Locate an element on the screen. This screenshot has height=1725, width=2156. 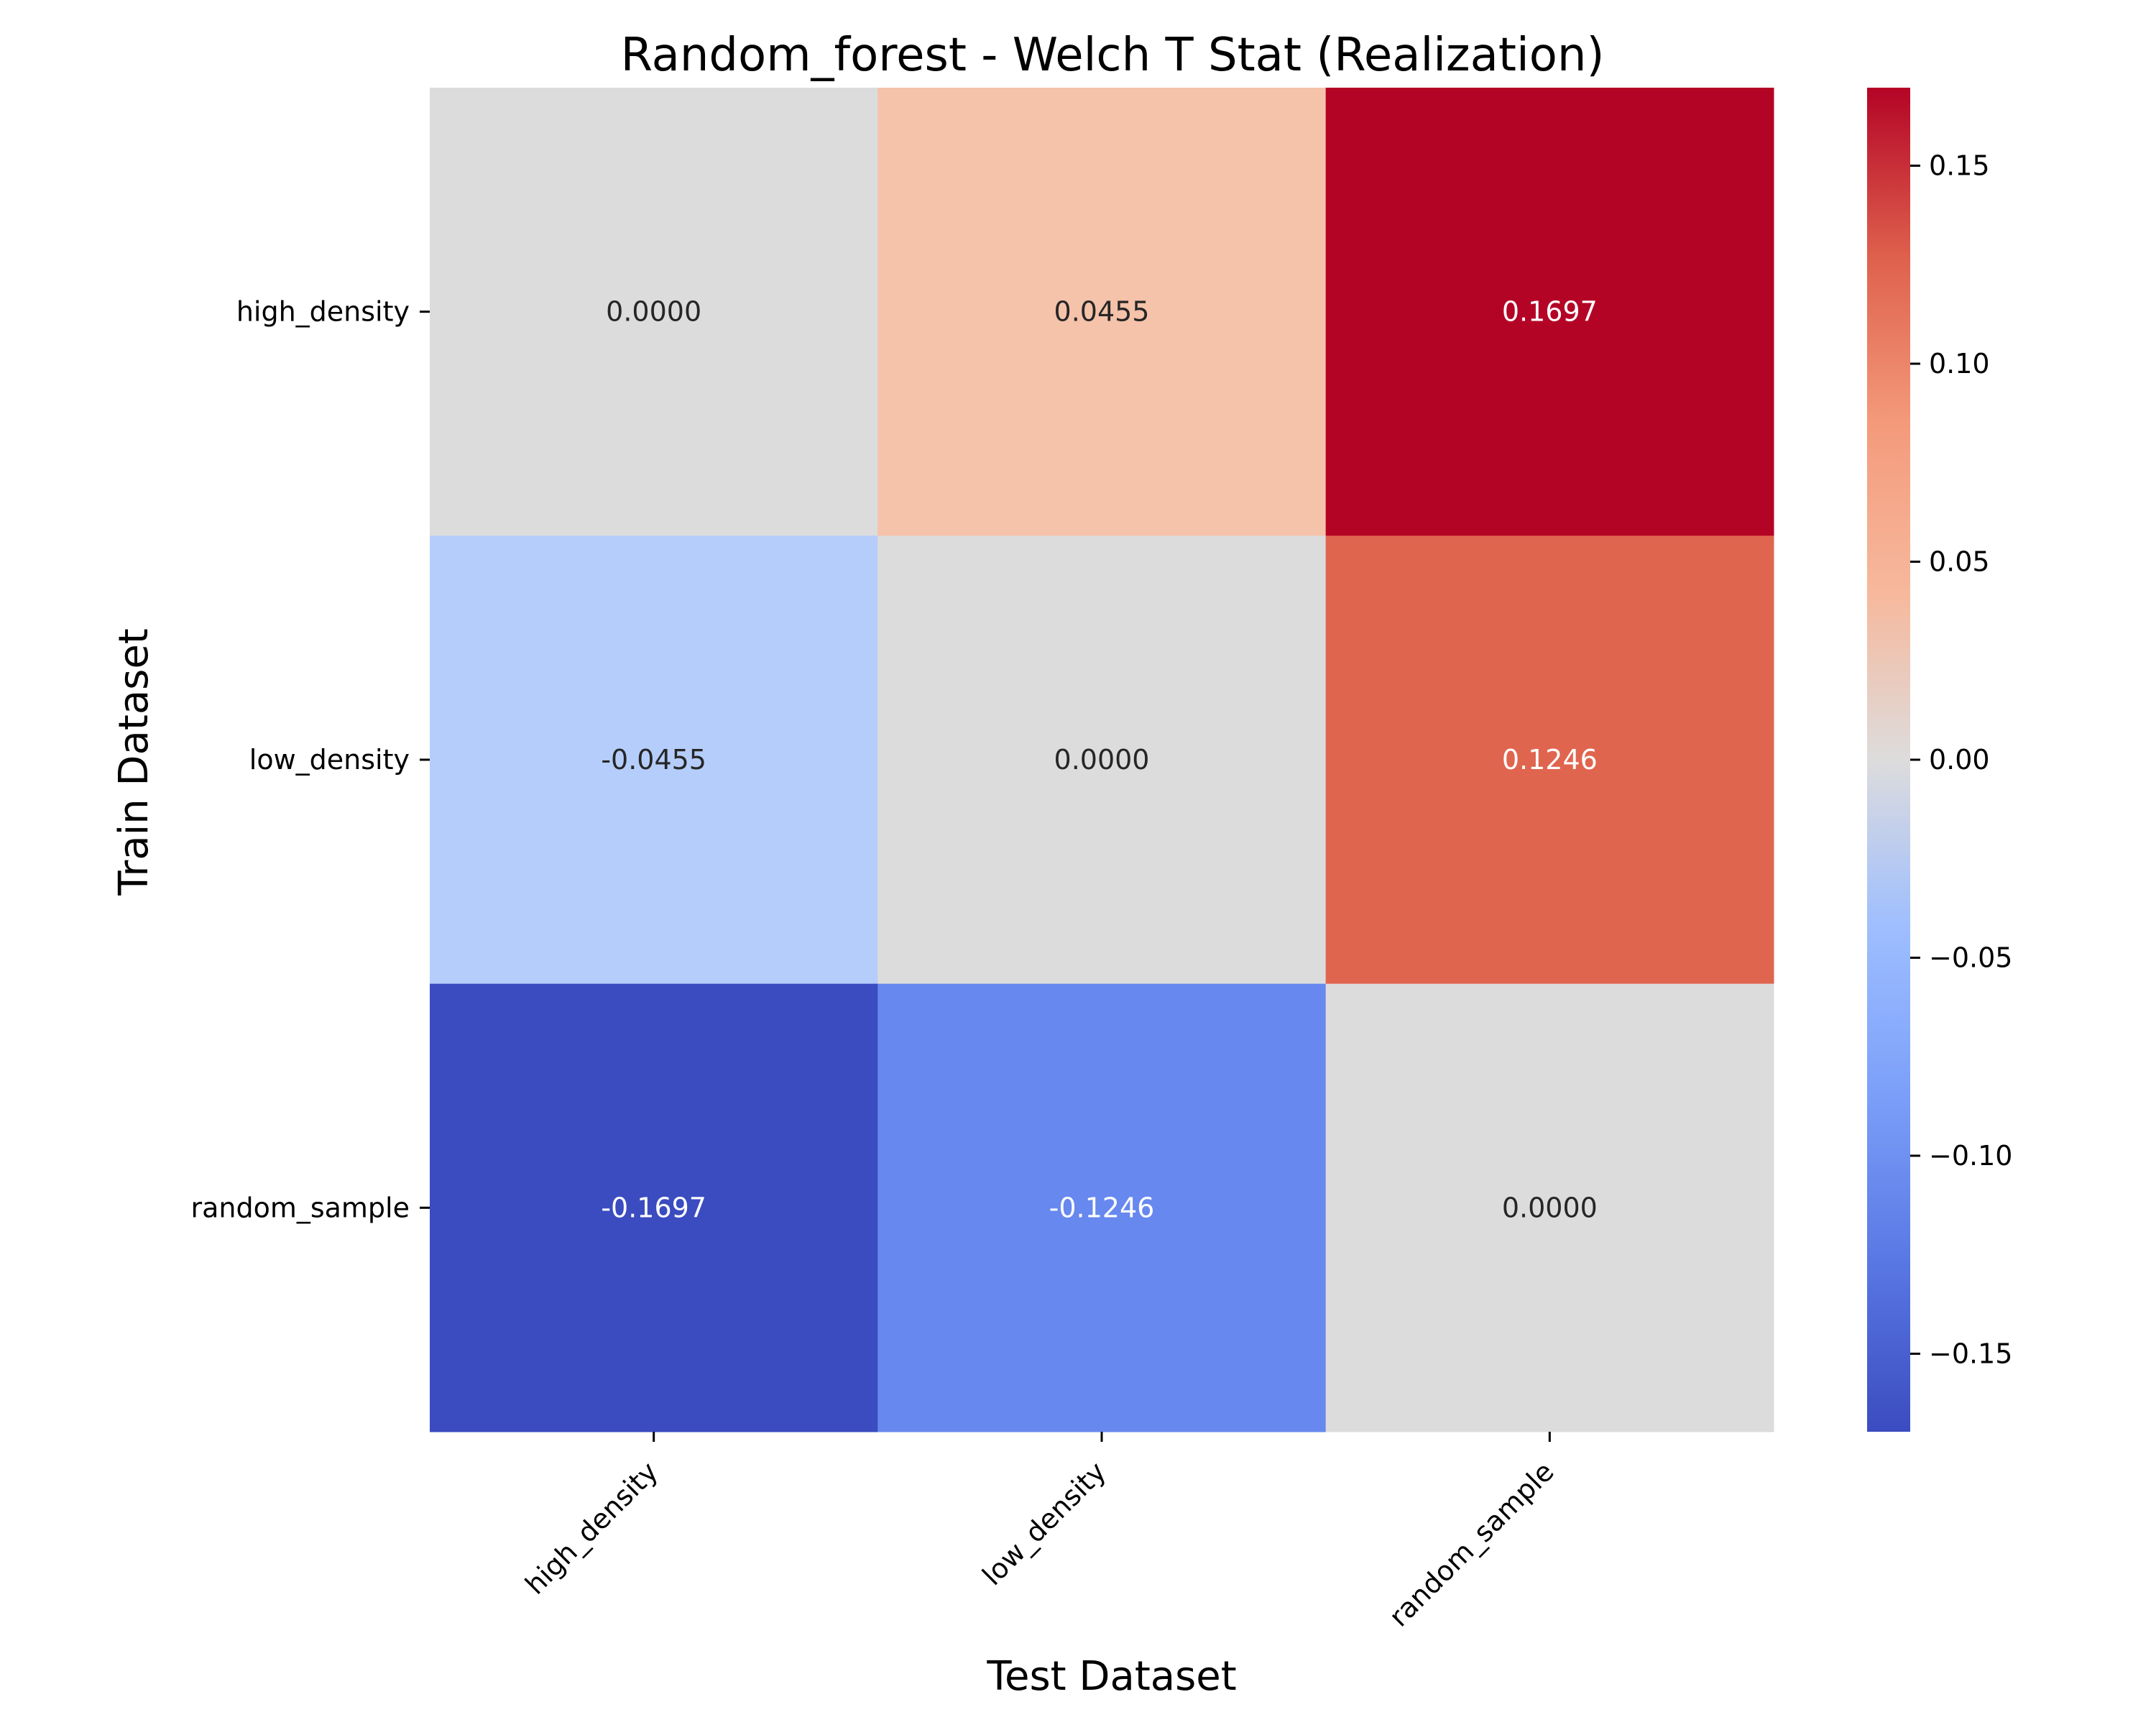
cell-value-label: 0.1246 is located at coordinates (1550, 760).